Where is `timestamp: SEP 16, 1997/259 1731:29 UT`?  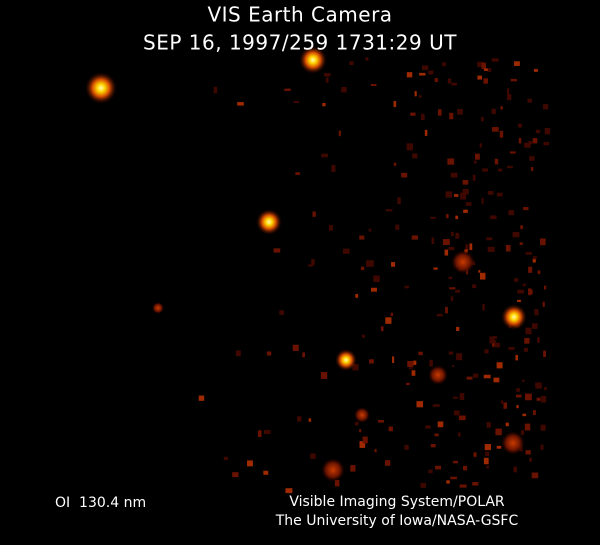
timestamp: SEP 16, 1997/259 1731:29 UT is located at coordinates (300, 43).